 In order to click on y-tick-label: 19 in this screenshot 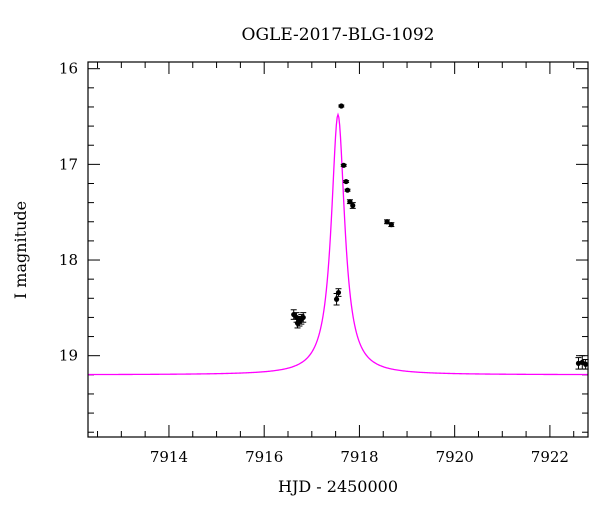, I will do `click(68, 356)`.